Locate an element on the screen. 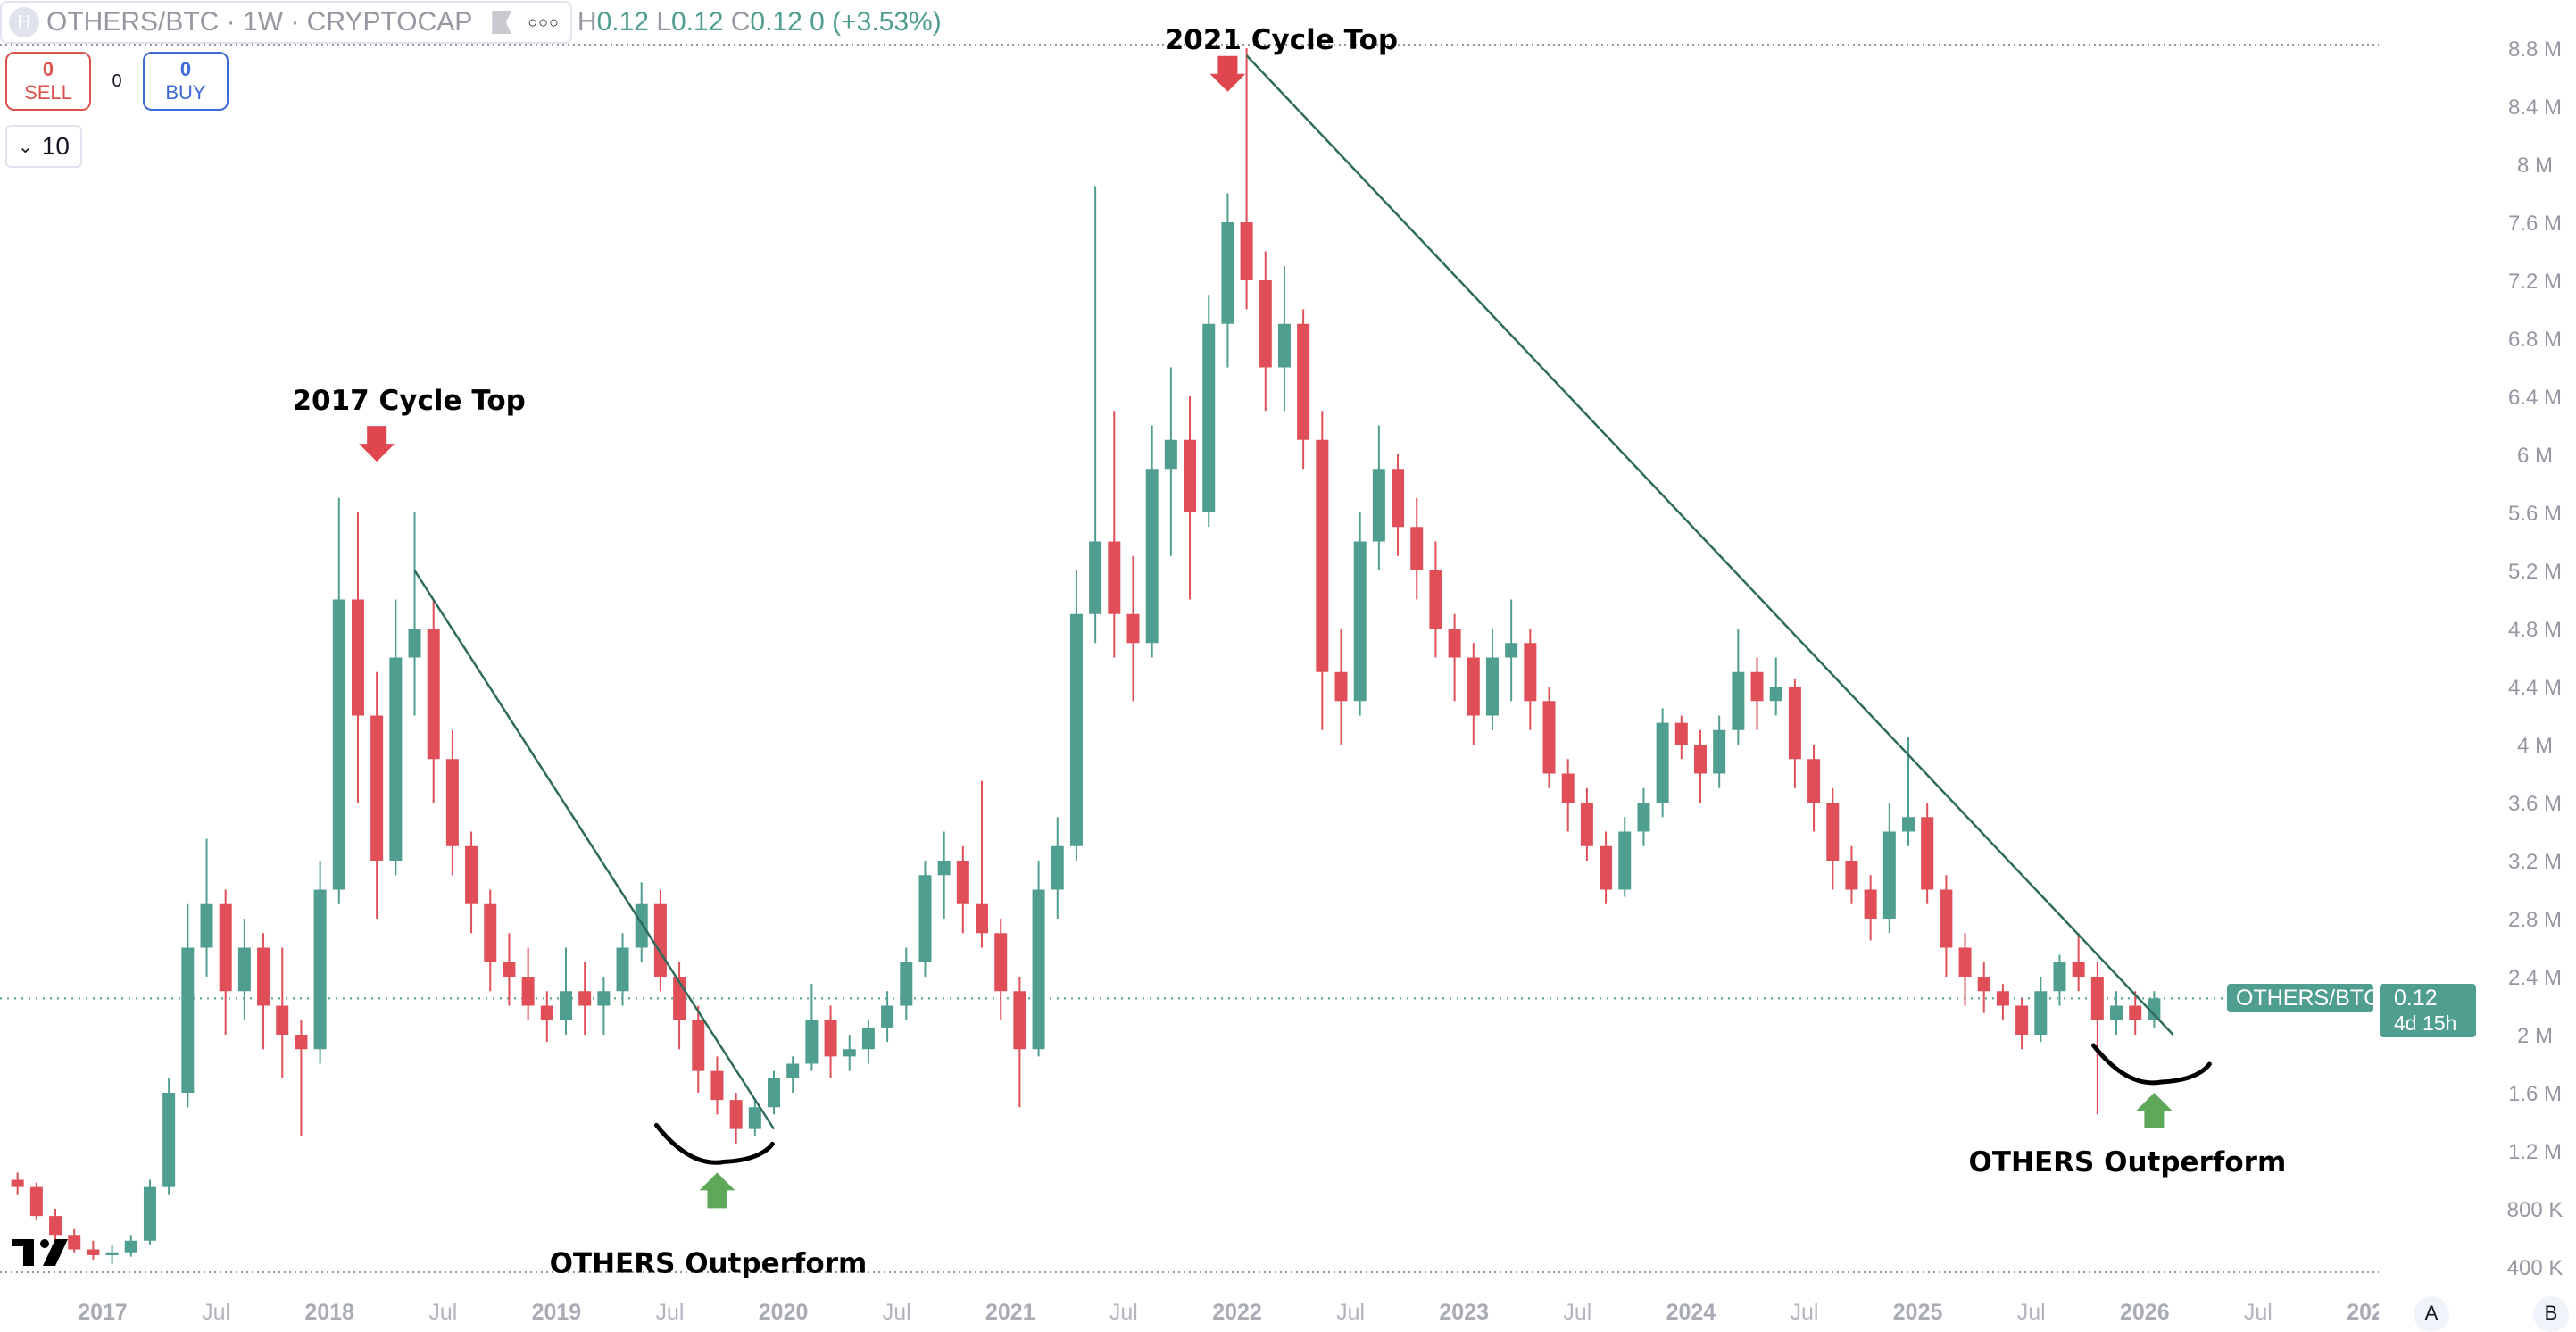 This screenshot has height=1332, width=2576. symbol-title-box: H OTHERS/BTC · 1W · CRYPTOCAP ○○○ is located at coordinates (286, 22).